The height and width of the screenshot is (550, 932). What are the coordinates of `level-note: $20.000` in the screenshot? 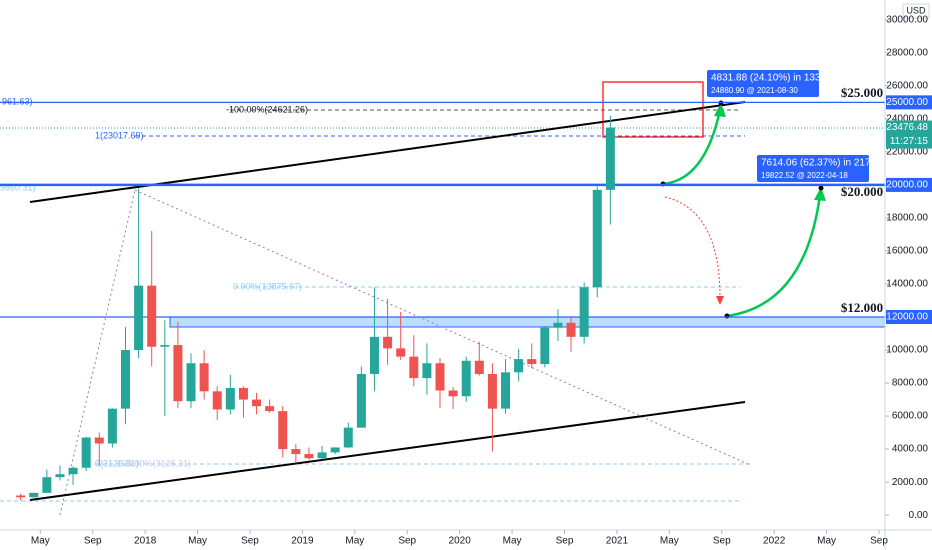 It's located at (862, 191).